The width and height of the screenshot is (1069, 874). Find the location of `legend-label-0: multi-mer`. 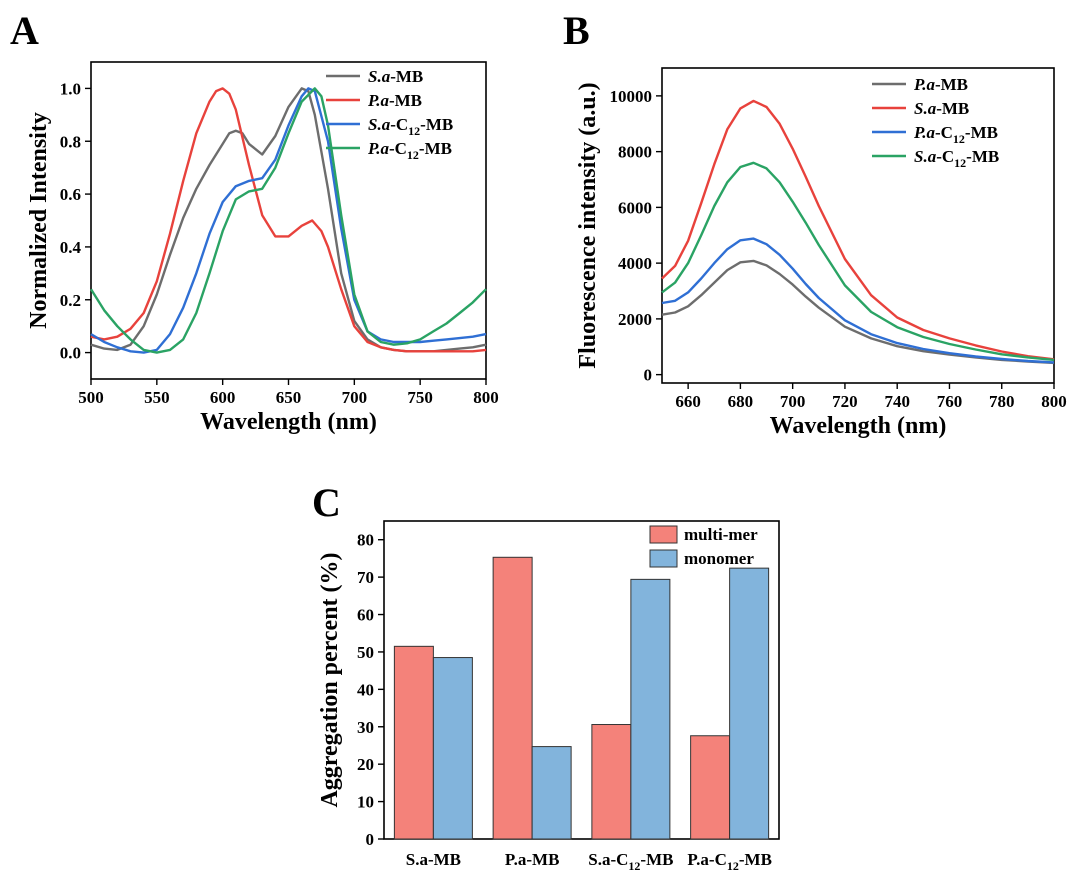

legend-label-0: multi-mer is located at coordinates (721, 534).